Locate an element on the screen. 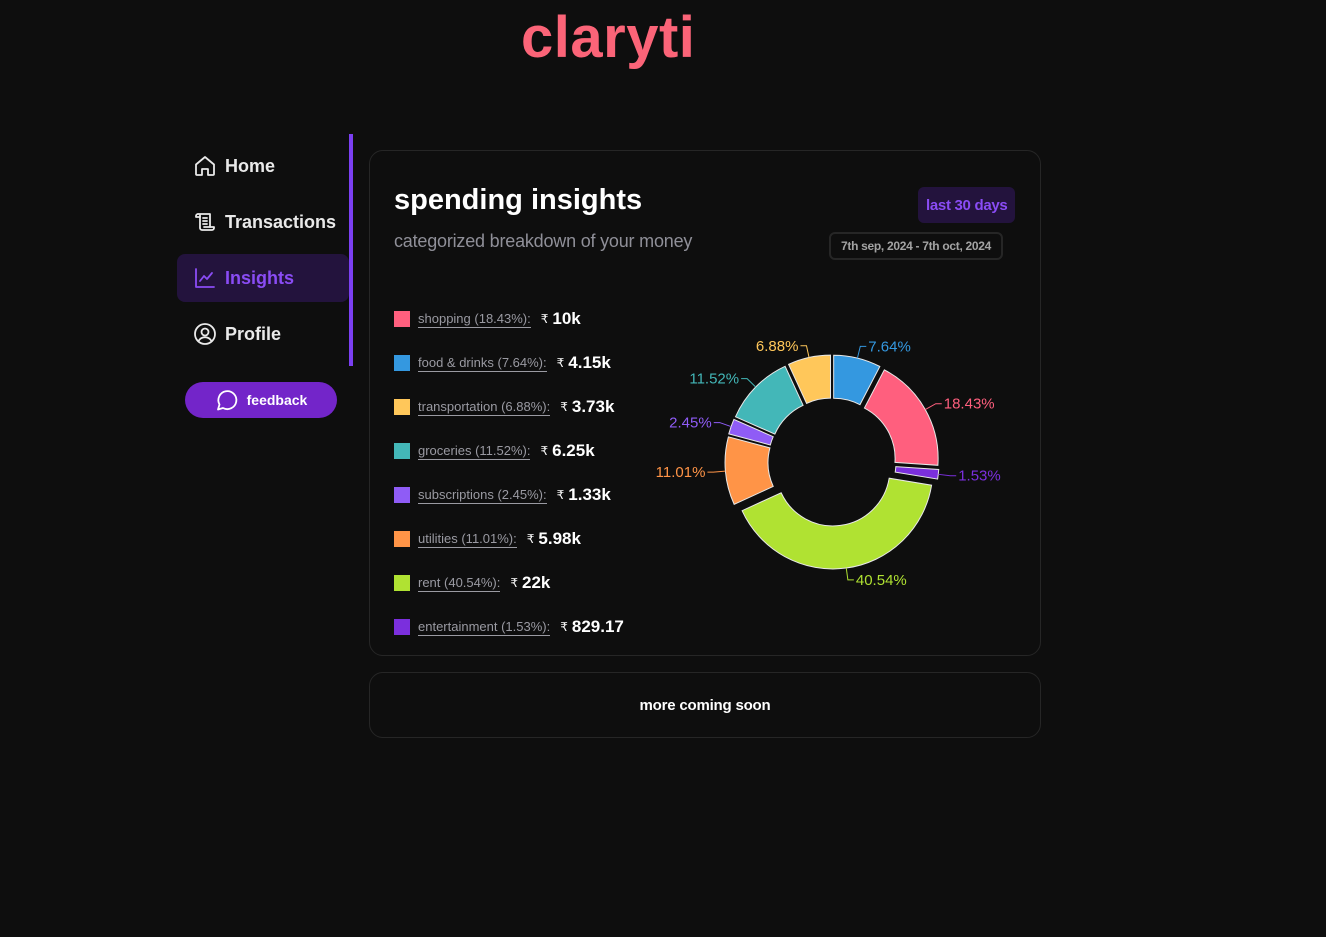 This screenshot has height=937, width=1326. app-logo: claryti is located at coordinates (608, 37).